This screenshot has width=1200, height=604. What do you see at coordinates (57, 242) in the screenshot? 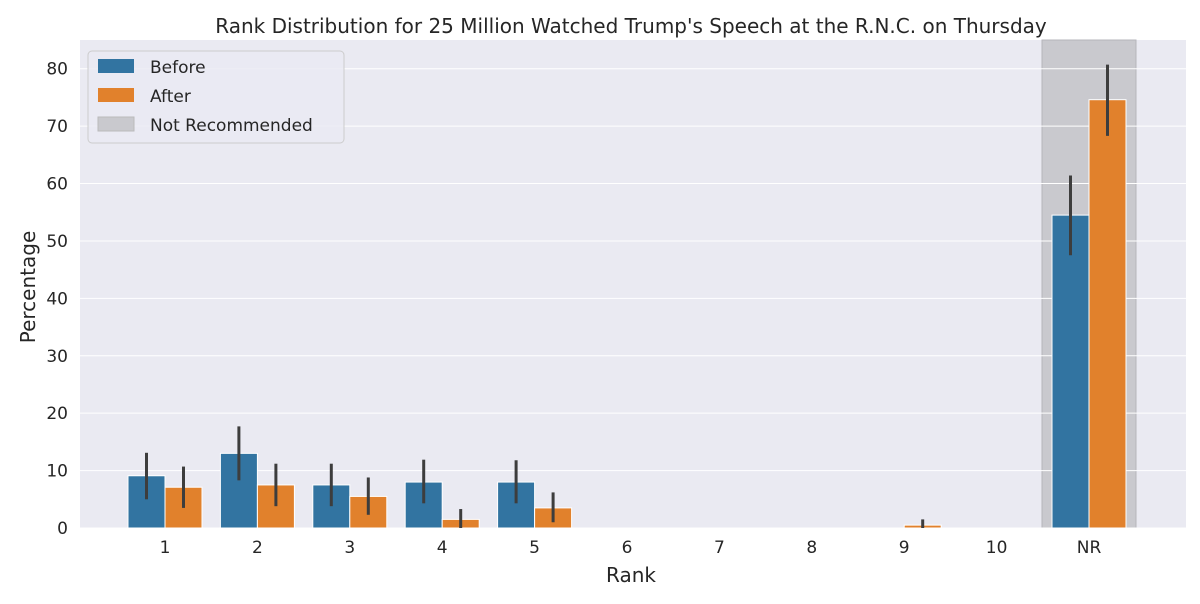
I see `y-tick-label: 50` at bounding box center [57, 242].